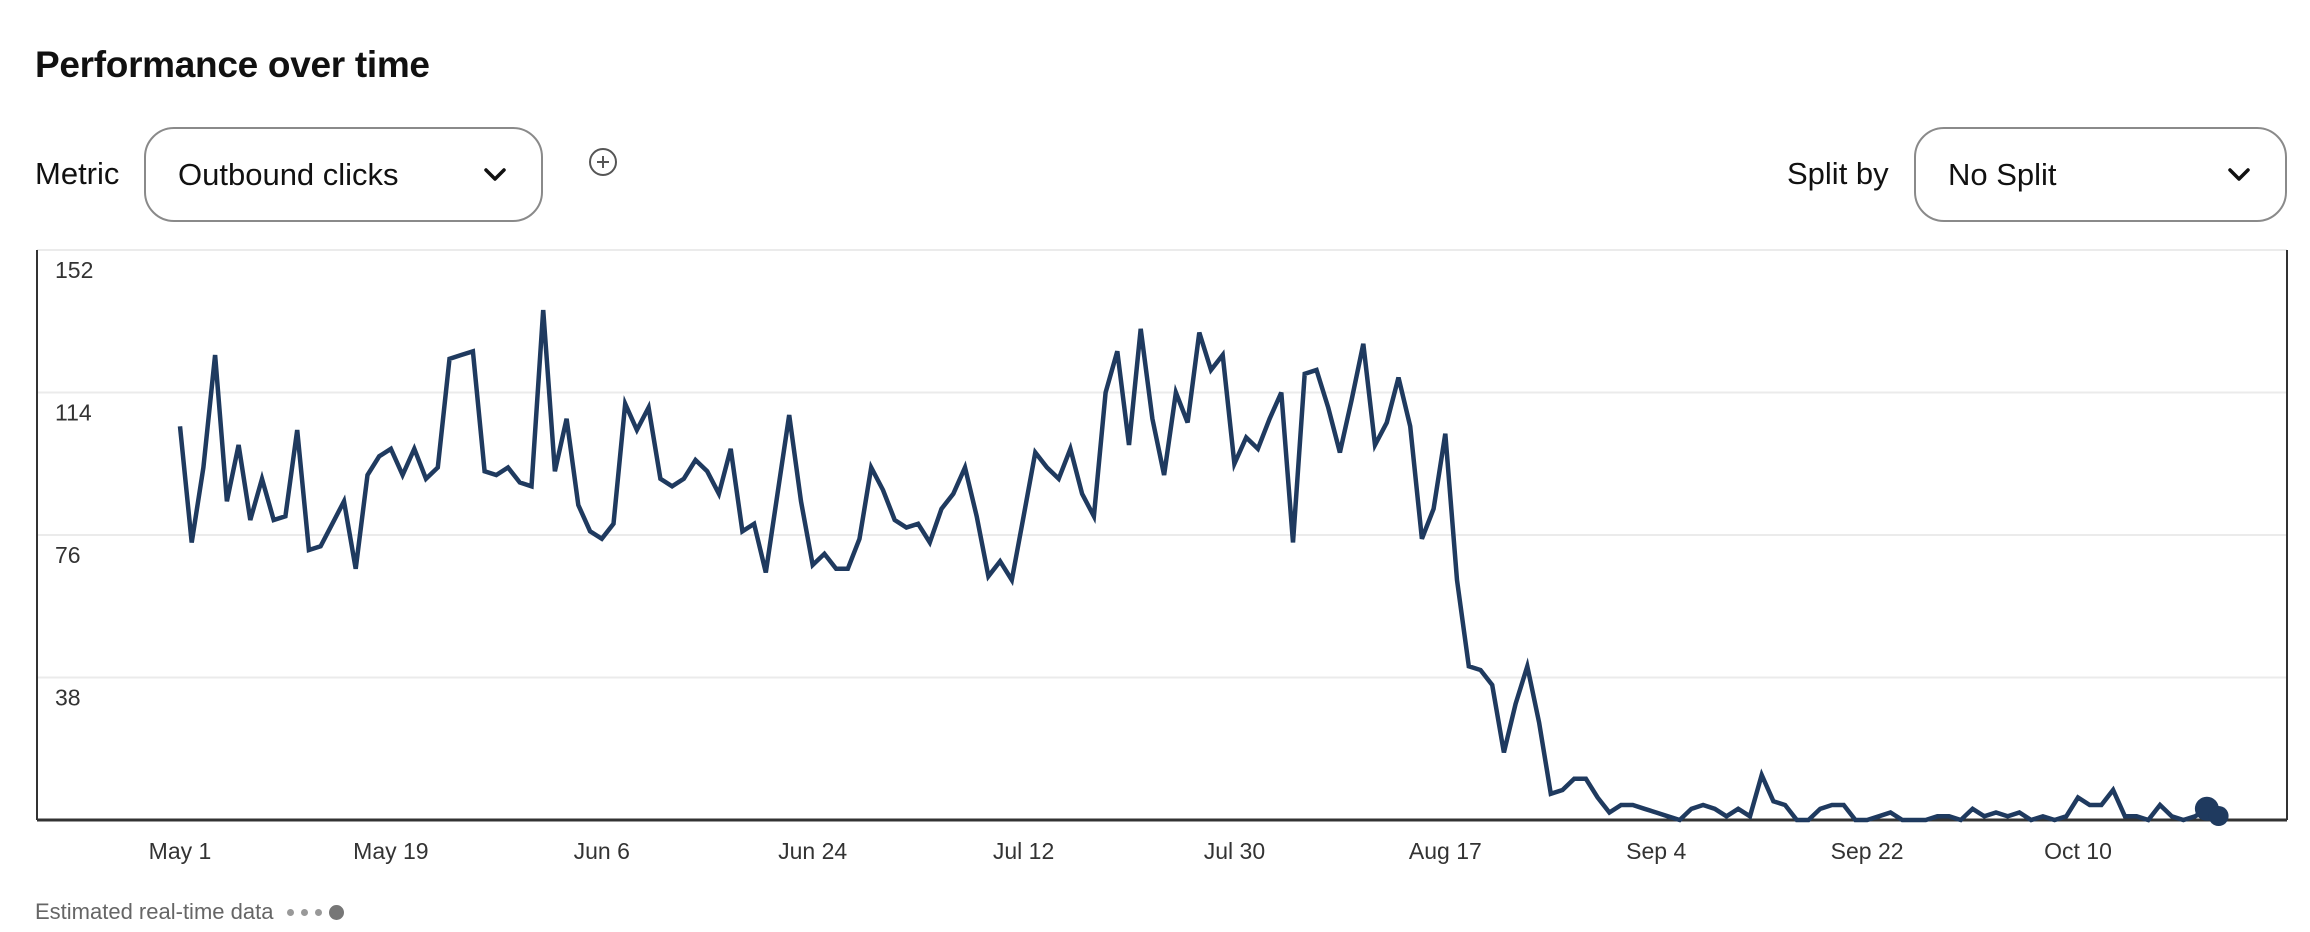 This screenshot has height=932, width=2310. Describe the element at coordinates (1838, 173) in the screenshot. I see `split-by-label: Split by` at that location.